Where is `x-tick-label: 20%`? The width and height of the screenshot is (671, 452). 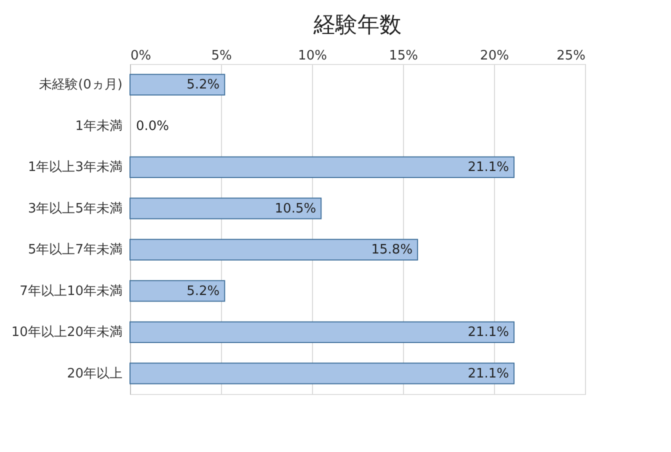 x-tick-label: 20% is located at coordinates (494, 56).